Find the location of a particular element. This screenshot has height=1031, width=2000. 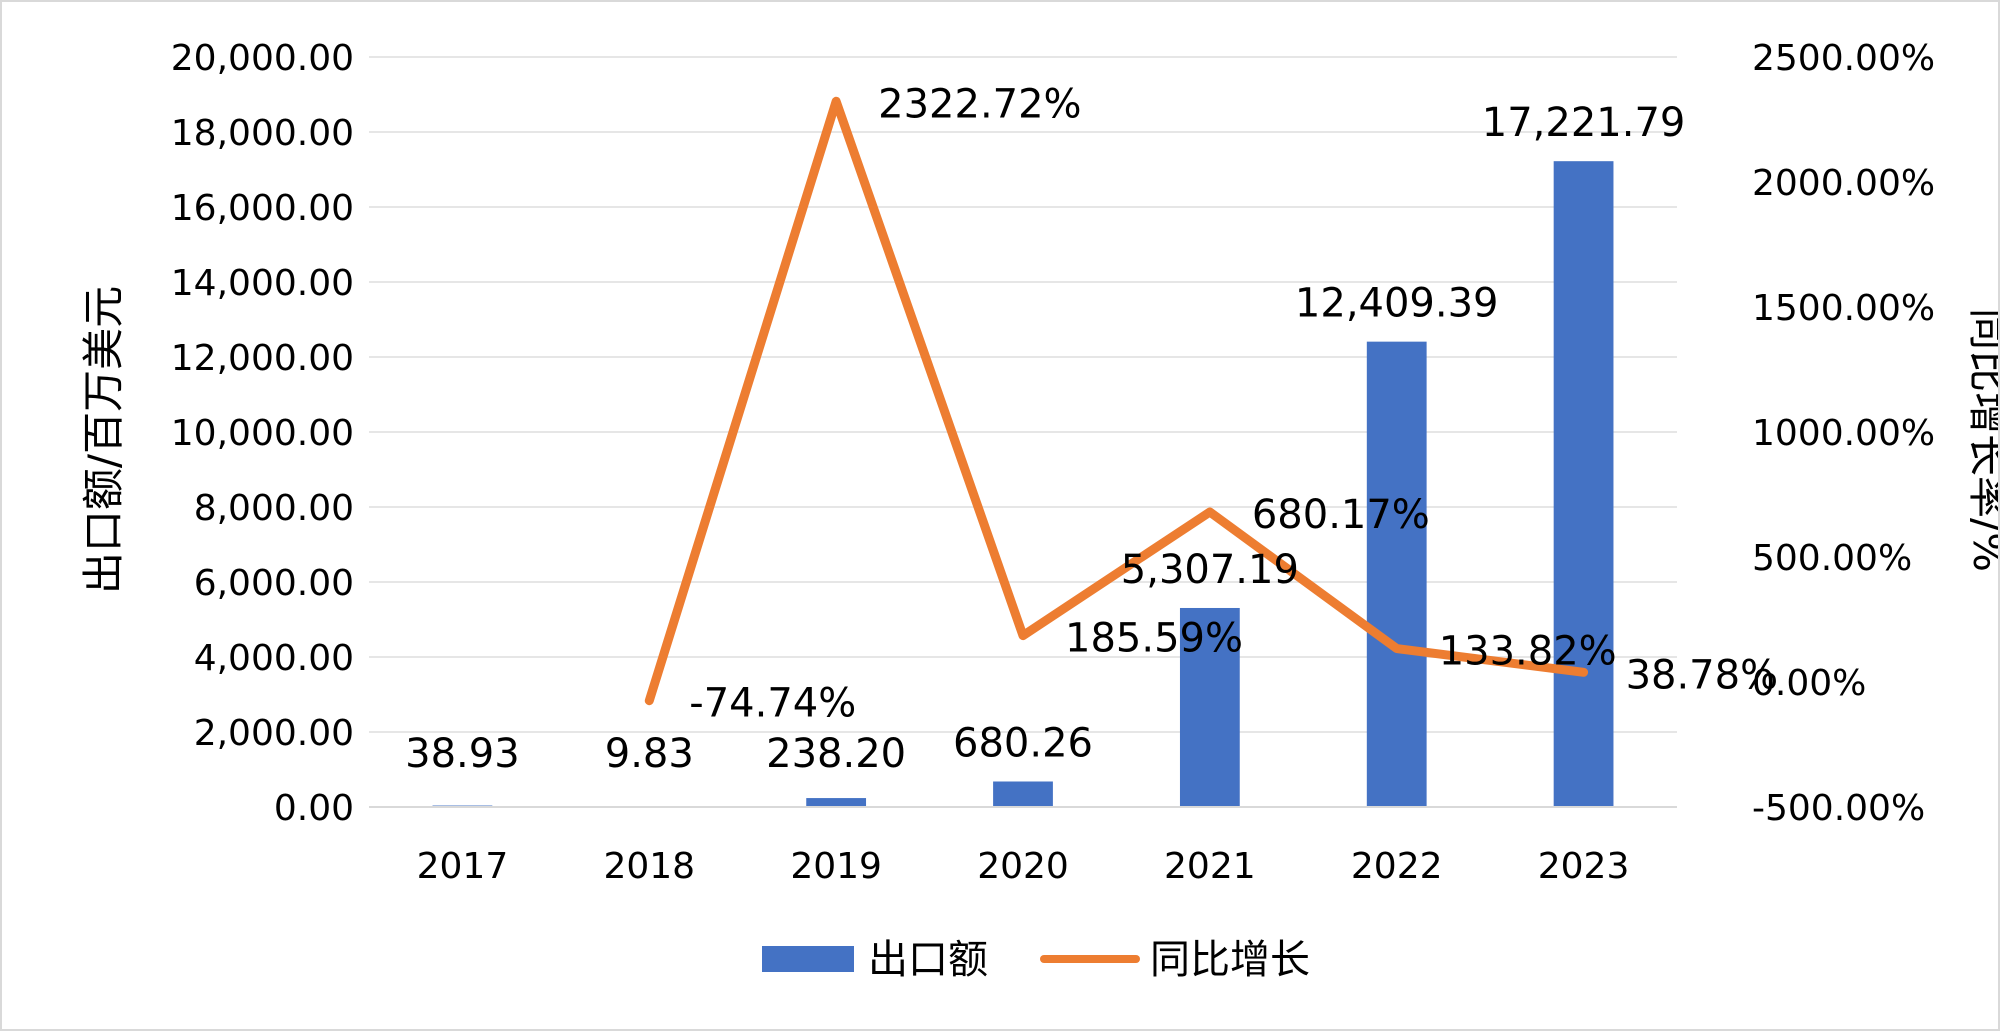

y-tick-label: 4,000.00 is located at coordinates (274, 658).